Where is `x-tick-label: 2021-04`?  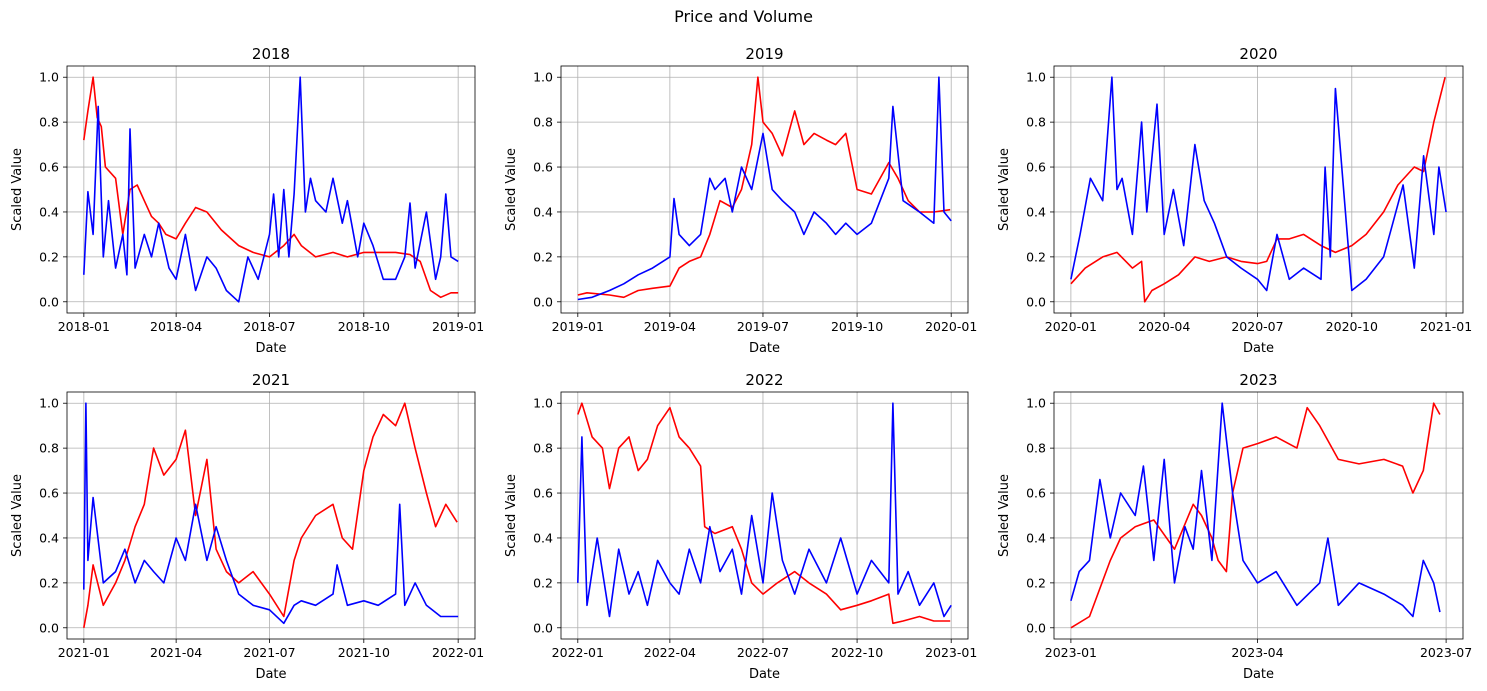
x-tick-label: 2021-04 is located at coordinates (176, 652).